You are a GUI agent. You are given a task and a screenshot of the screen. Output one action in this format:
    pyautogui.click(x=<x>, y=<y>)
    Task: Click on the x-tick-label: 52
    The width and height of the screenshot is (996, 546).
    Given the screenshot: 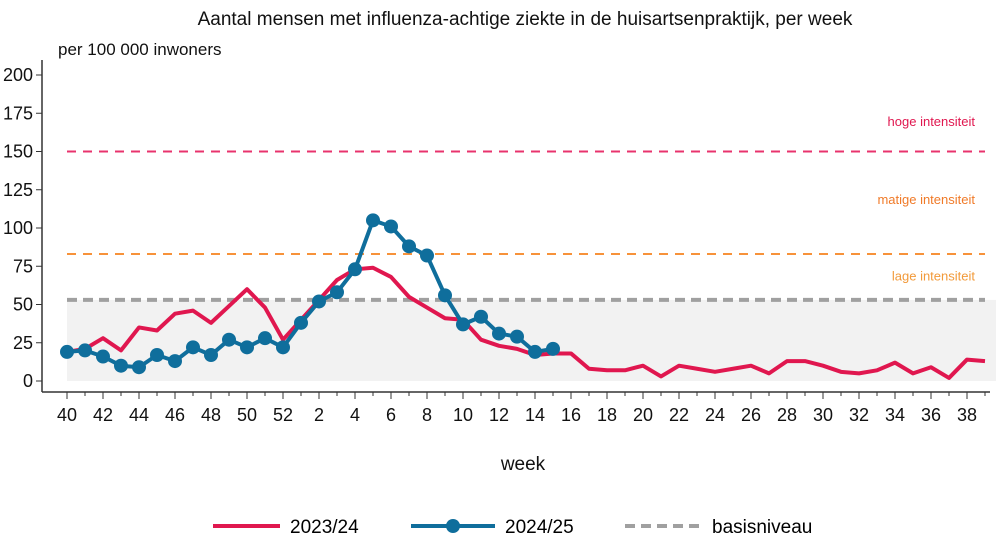 What is the action you would take?
    pyautogui.click(x=283, y=415)
    